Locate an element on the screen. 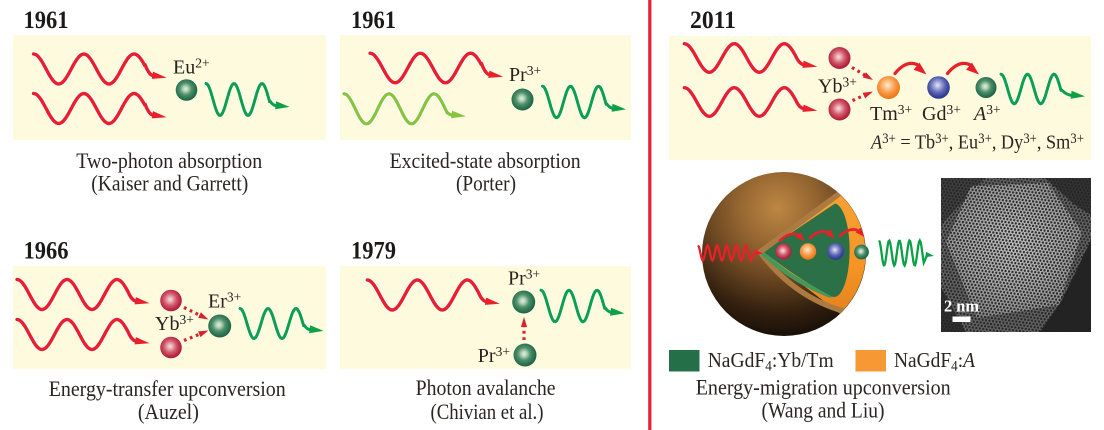 This screenshot has height=430, width=1104. svg-text: Energy-migration upconversion is located at coordinates (823, 387).